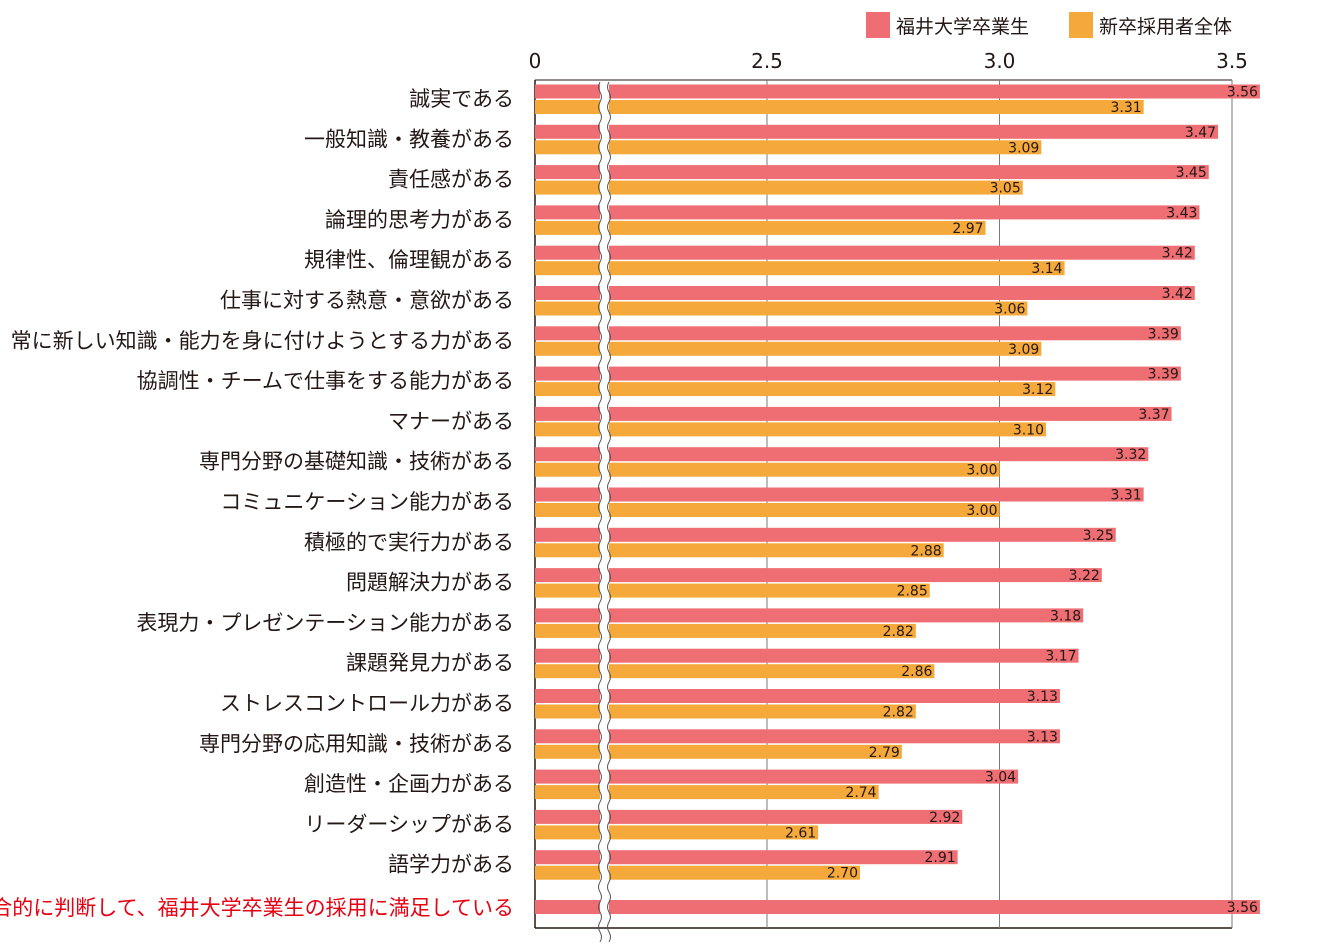 Image resolution: width=1326 pixels, height=946 pixels. Describe the element at coordinates (1191, 173) in the screenshot. I see `value-label-series1: 3.45` at that location.